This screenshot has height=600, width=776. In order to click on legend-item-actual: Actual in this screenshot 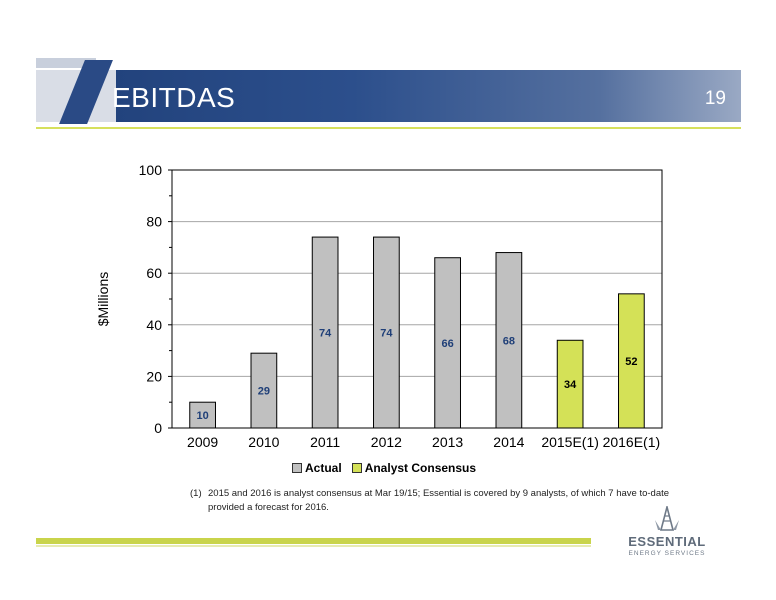, I will do `click(317, 468)`.